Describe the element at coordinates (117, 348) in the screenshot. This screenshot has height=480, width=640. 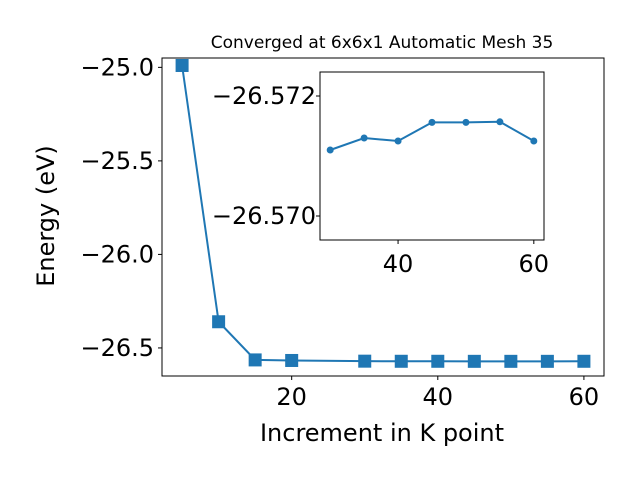
I see `main-y-tick-label: −26.5` at that location.